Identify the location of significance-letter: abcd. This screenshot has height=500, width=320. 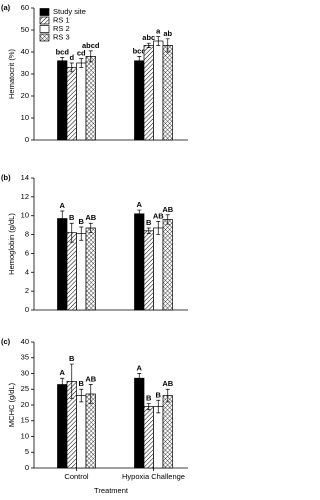
(91, 45).